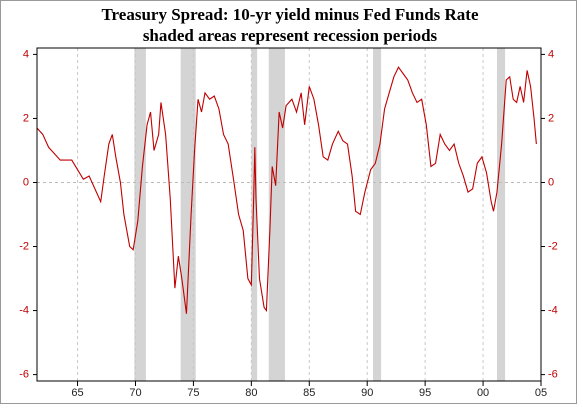 The height and width of the screenshot is (404, 577). What do you see at coordinates (251, 393) in the screenshot?
I see `x-tick-label: 80` at bounding box center [251, 393].